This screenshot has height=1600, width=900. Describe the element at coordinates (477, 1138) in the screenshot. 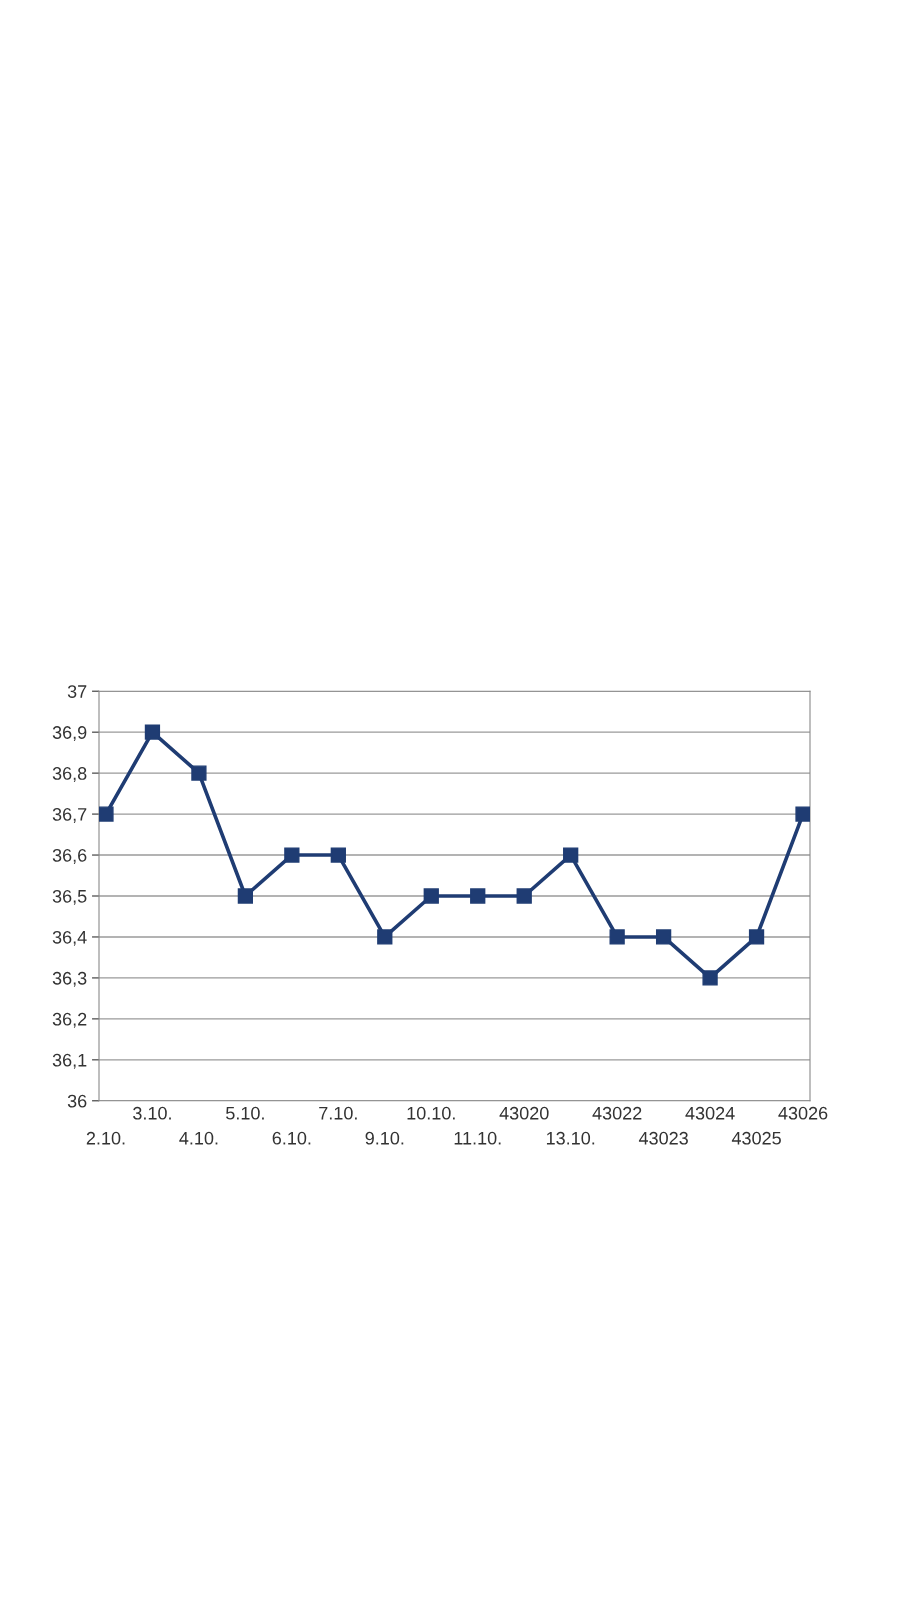

I see `x-tick-label: 11.10.` at that location.